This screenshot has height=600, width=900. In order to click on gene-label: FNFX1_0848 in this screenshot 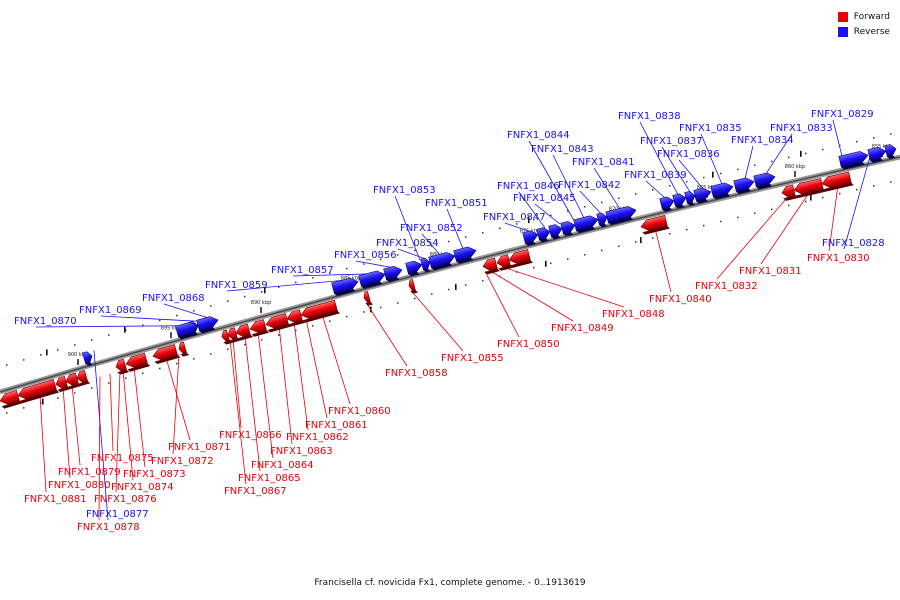, I will do `click(633, 314)`.